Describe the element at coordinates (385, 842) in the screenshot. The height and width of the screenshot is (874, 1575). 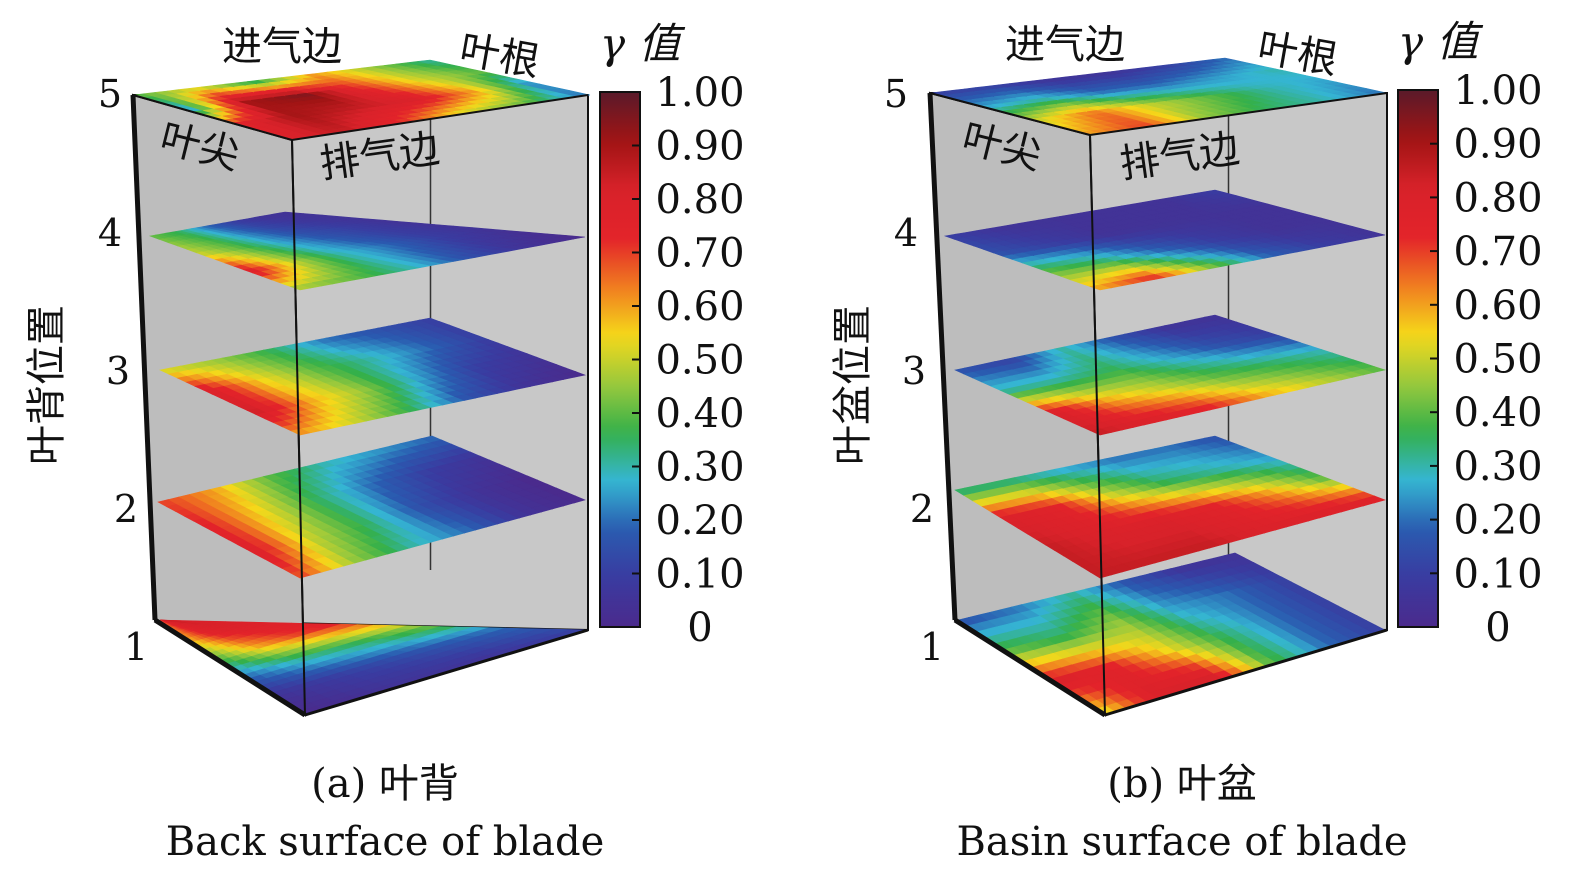
I see `caption-en: Back surface of blade` at that location.